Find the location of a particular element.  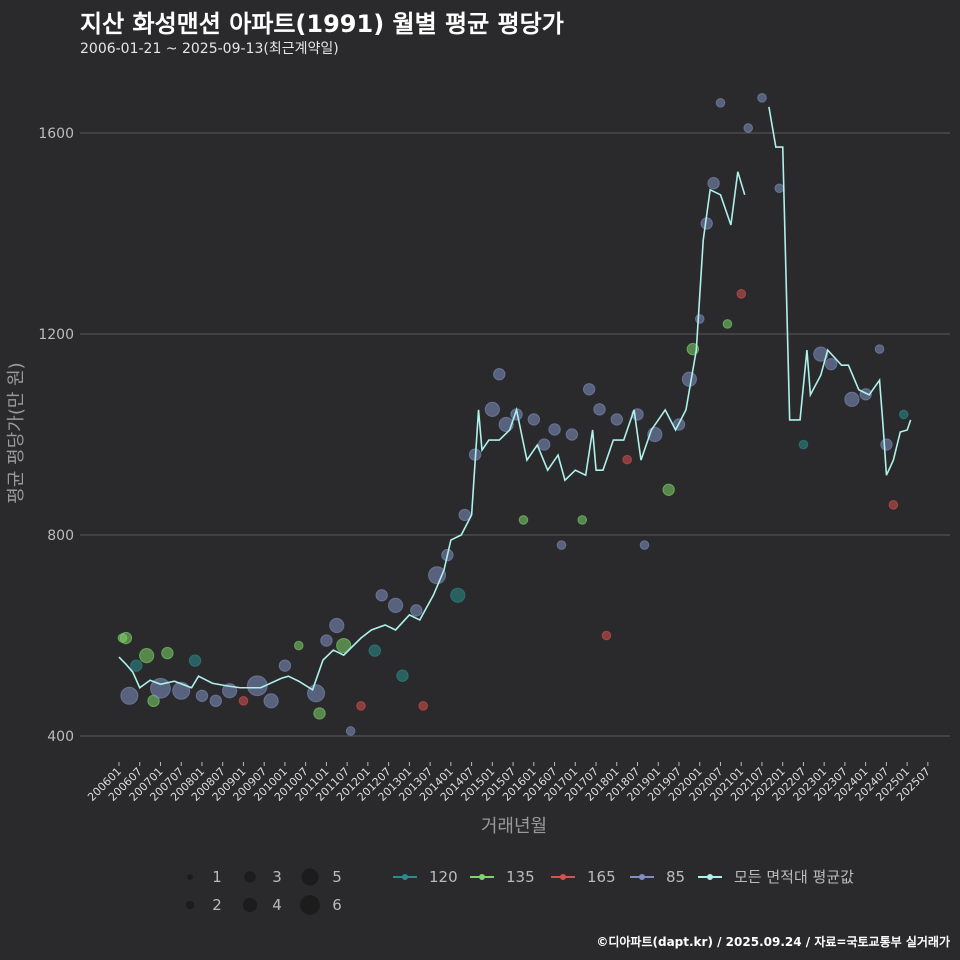

series-legend-label: 165 is located at coordinates (601, 877).